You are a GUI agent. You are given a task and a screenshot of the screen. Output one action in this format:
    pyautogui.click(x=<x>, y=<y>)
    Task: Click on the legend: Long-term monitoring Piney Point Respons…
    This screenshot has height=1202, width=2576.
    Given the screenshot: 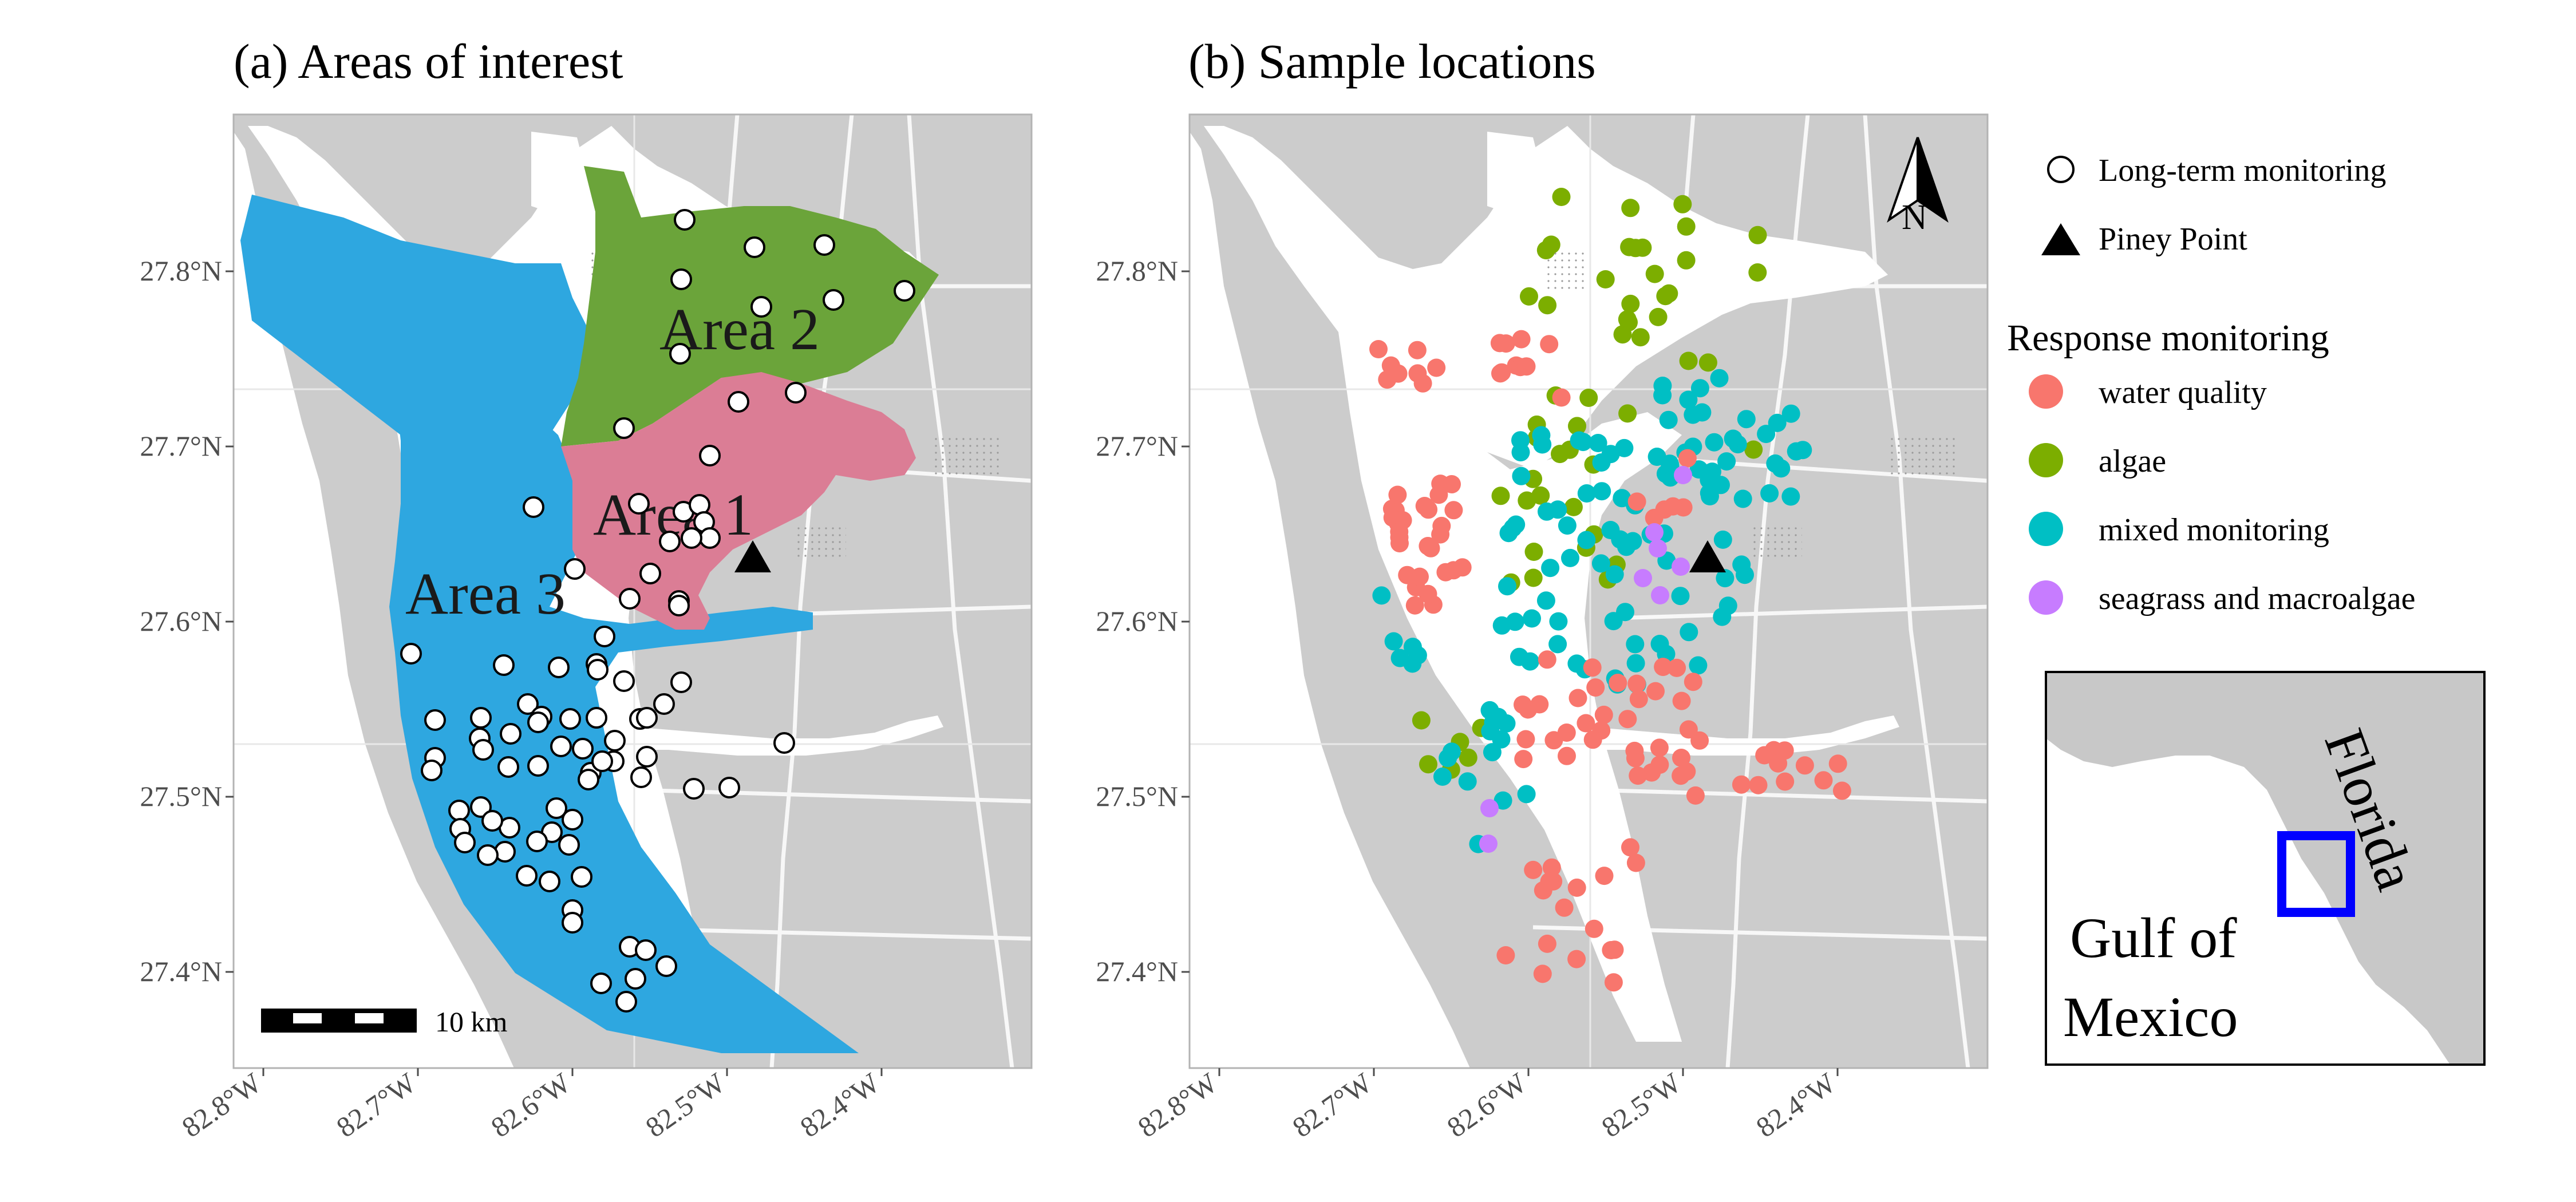 What is the action you would take?
    pyautogui.click(x=2211, y=385)
    